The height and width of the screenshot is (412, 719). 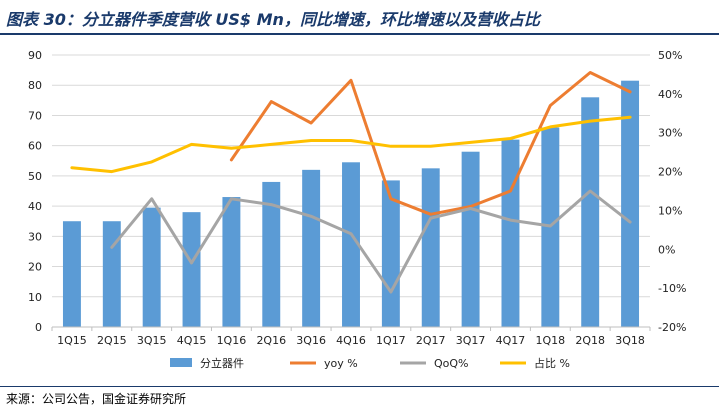 I want to click on y-left-tick-label: 80, so click(x=35, y=85).